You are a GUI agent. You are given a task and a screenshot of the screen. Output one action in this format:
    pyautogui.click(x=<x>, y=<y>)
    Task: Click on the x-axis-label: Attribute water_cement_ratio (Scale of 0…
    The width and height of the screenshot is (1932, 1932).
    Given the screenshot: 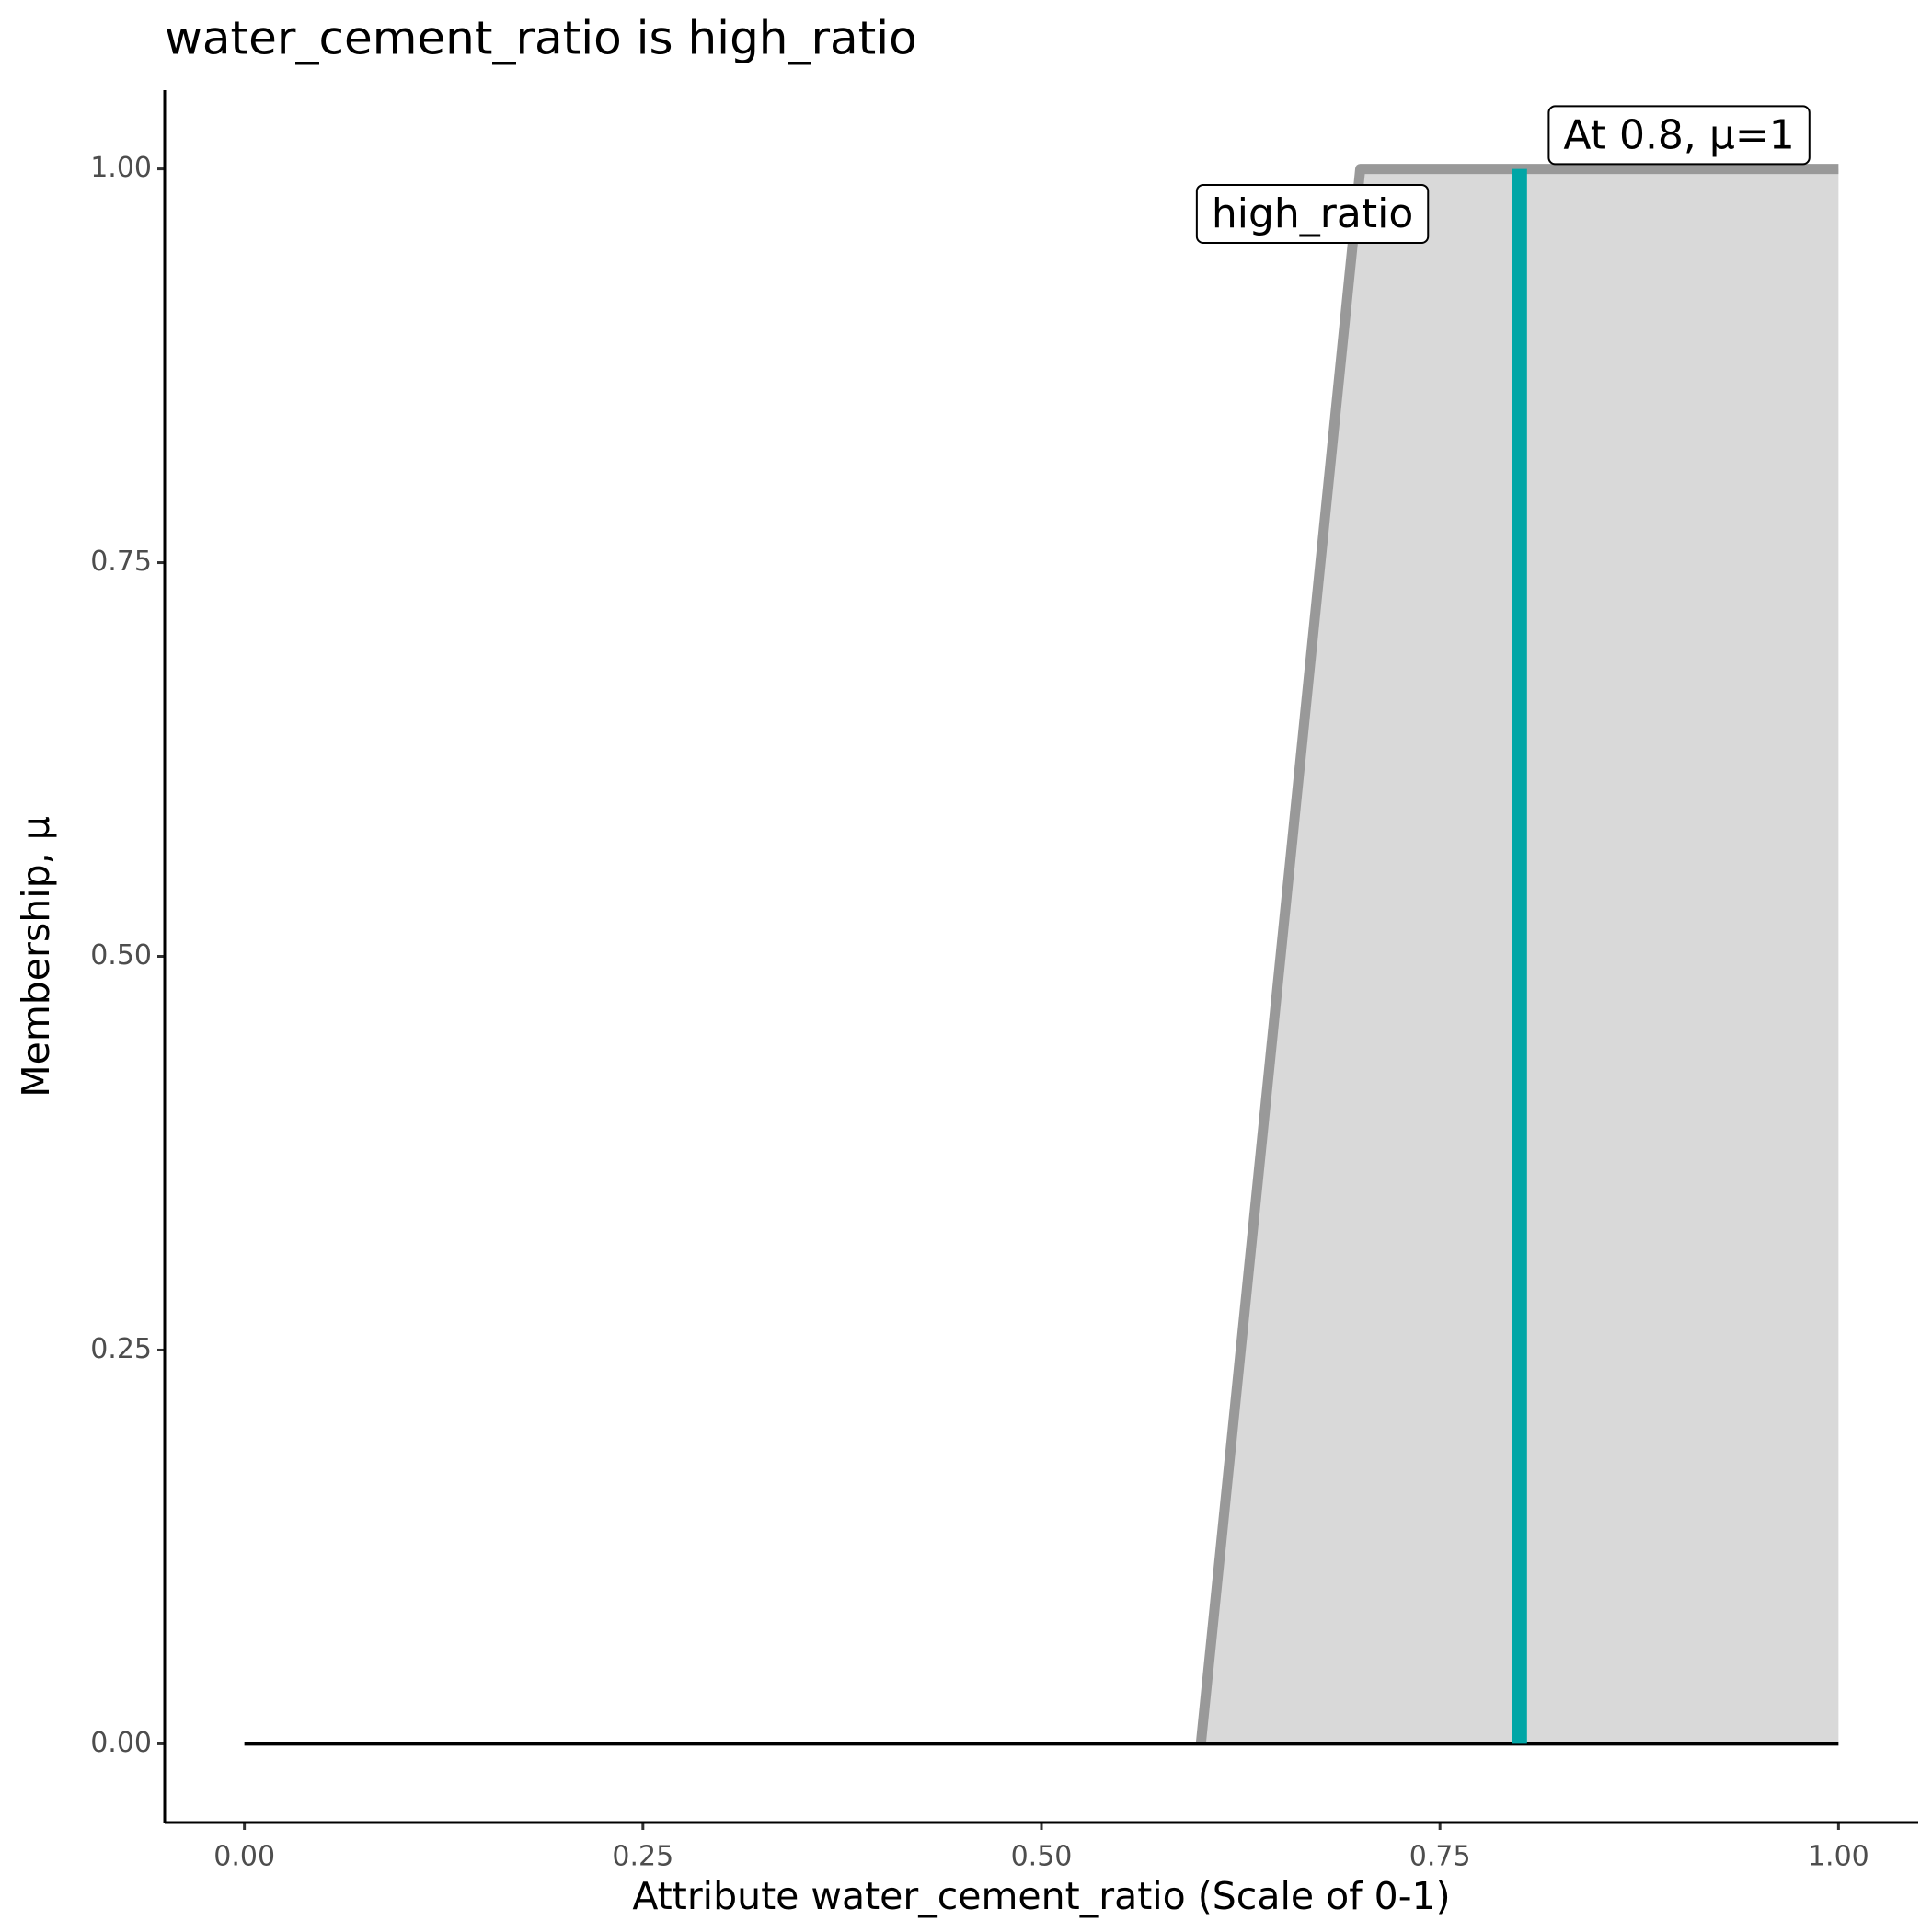 What is the action you would take?
    pyautogui.click(x=1041, y=1896)
    